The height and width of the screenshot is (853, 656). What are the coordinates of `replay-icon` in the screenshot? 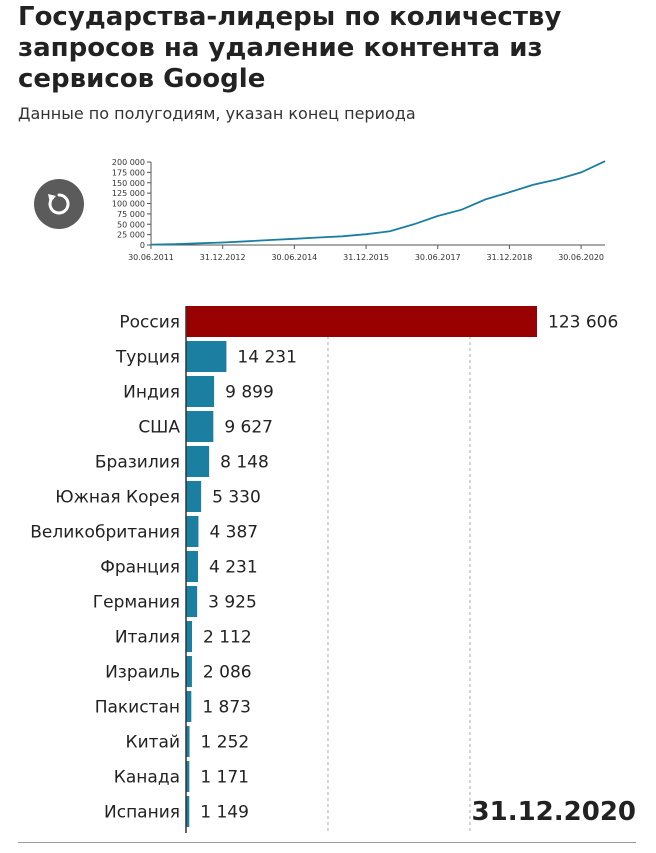 It's located at (59, 204).